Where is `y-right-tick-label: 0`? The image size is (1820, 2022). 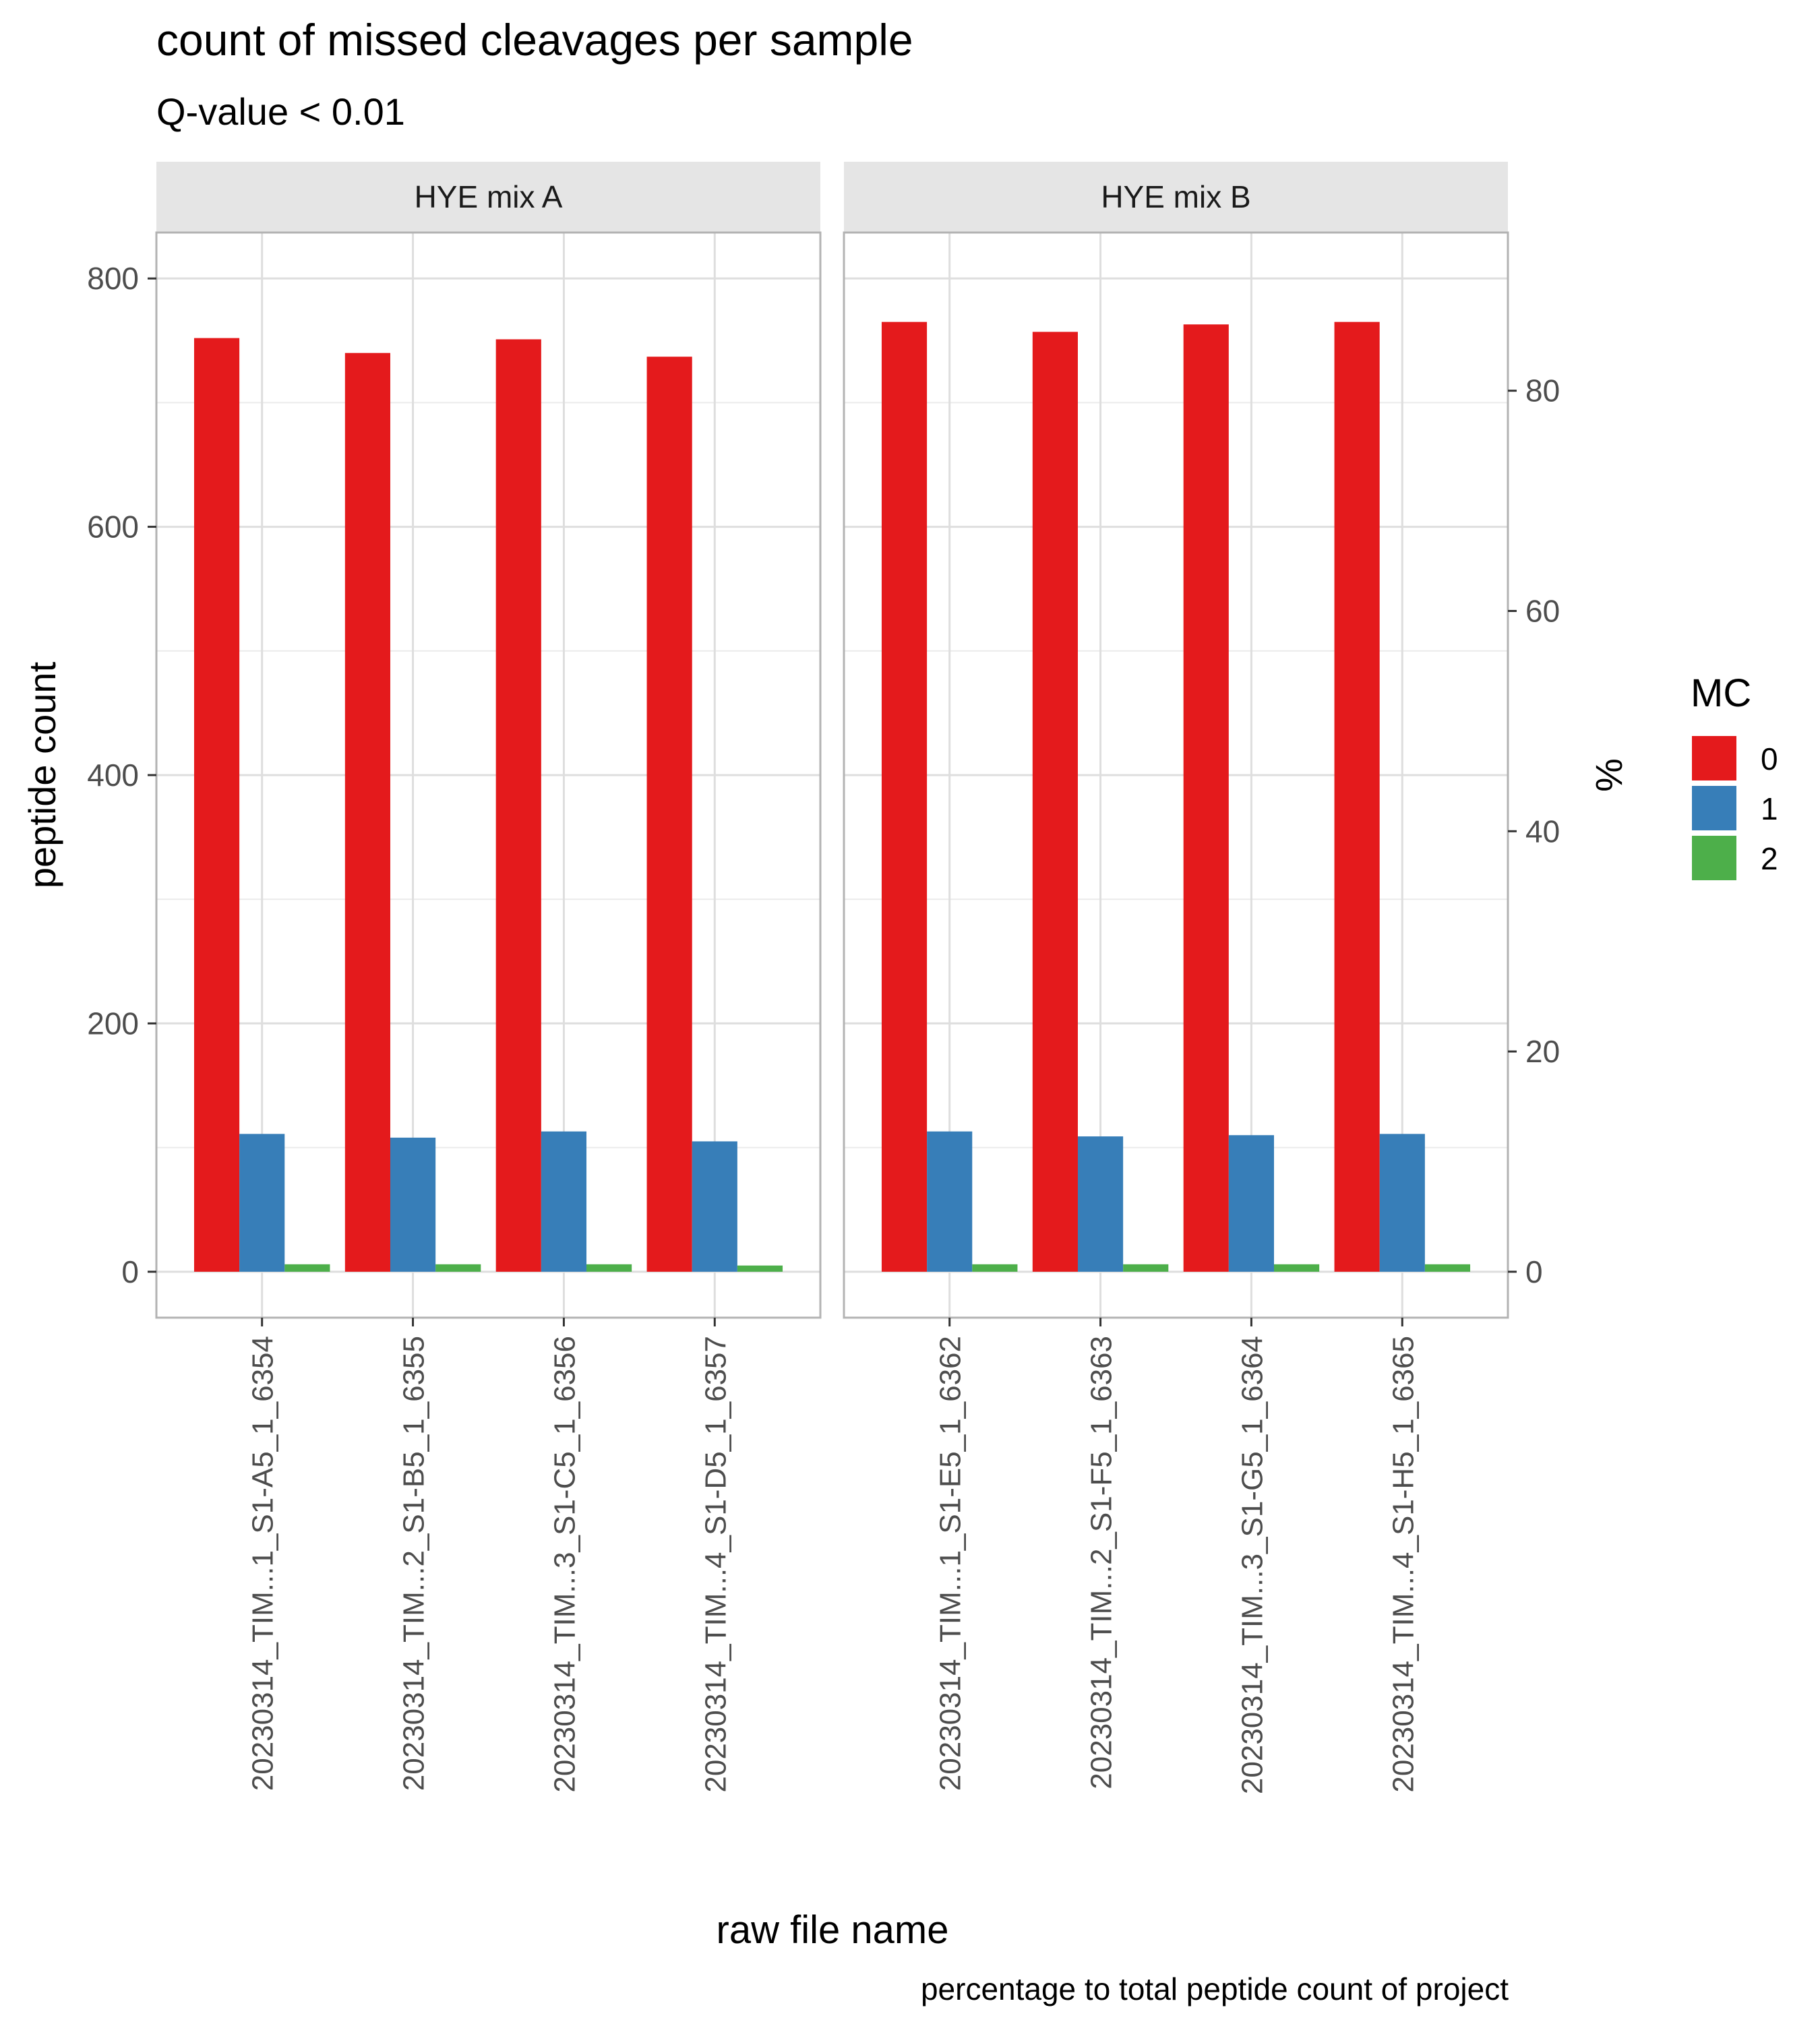
y-right-tick-label: 0 is located at coordinates (1534, 1271).